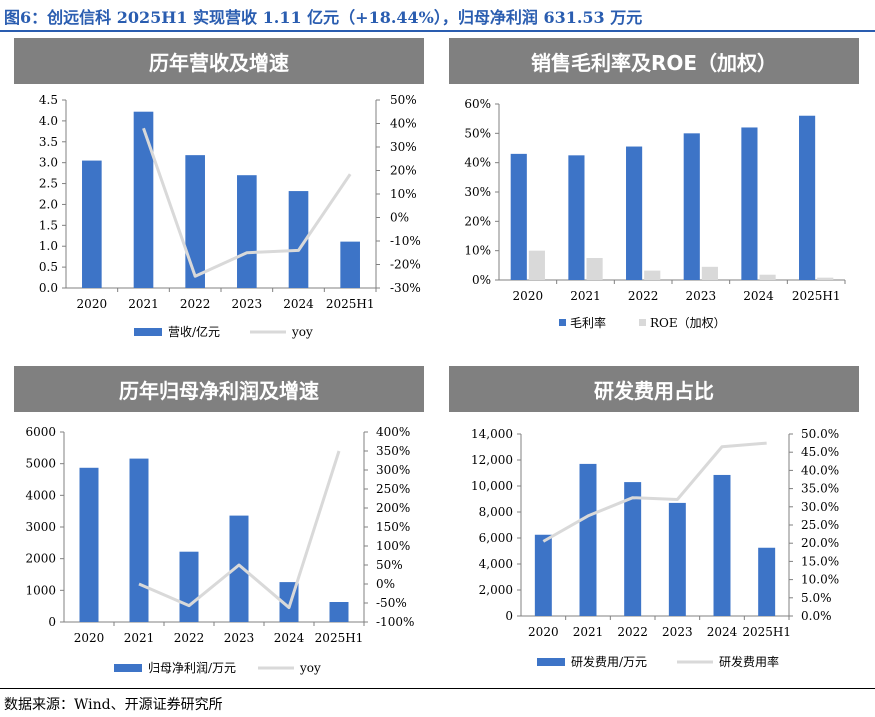 The image size is (875, 717). I want to click on margin-x-tick-label: 2024, so click(758, 296).